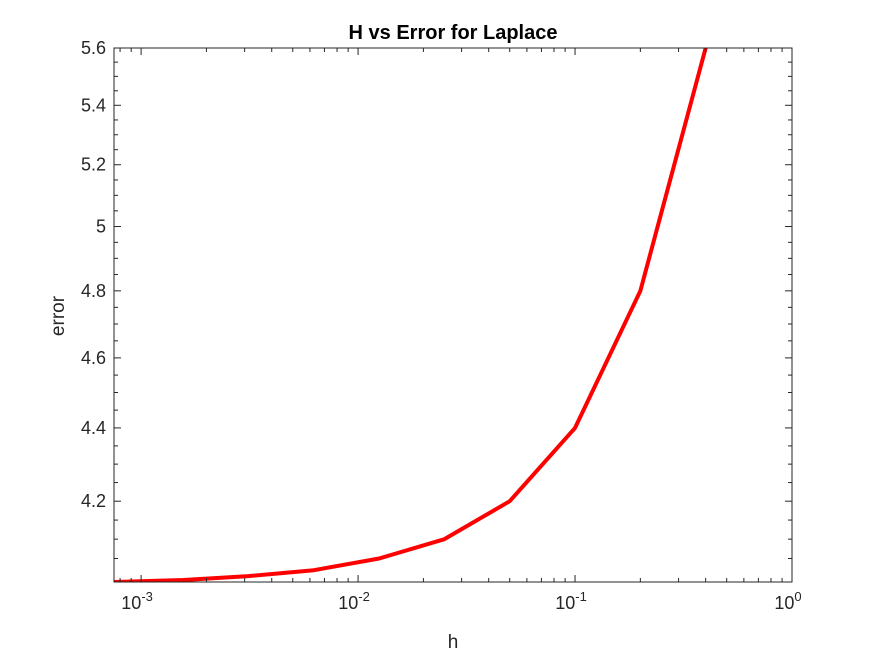 This screenshot has width=875, height=656. Describe the element at coordinates (354, 601) in the screenshot. I see `x-tick-label: 10⁻²` at that location.